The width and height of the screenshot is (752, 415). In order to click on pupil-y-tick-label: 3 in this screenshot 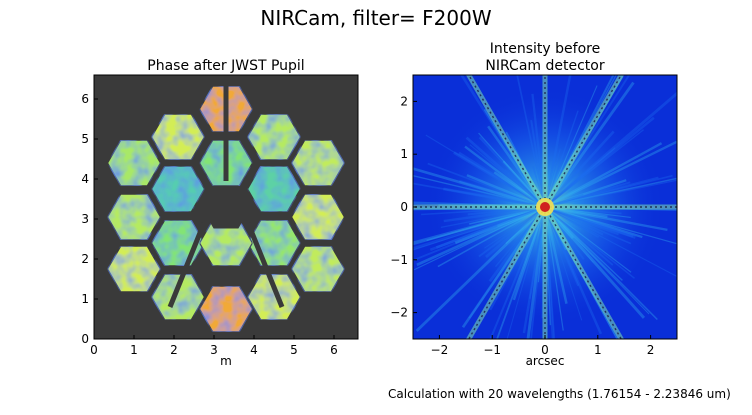, I will do `click(85, 219)`.